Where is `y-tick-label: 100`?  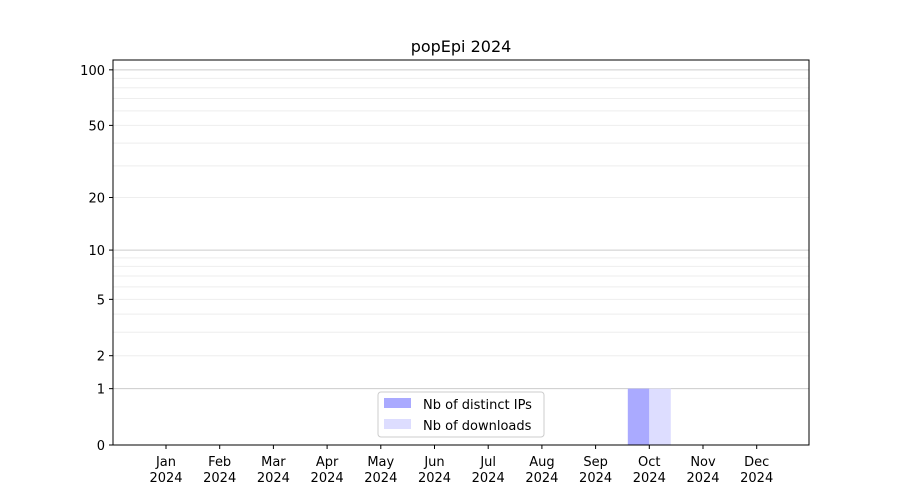
y-tick-label: 100 is located at coordinates (92, 71).